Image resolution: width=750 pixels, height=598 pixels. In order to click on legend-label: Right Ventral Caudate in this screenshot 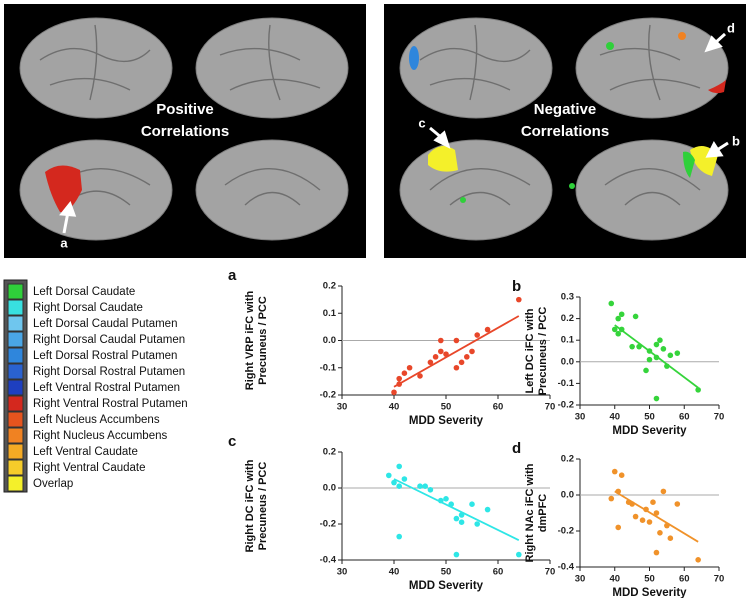, I will do `click(89, 468)`.